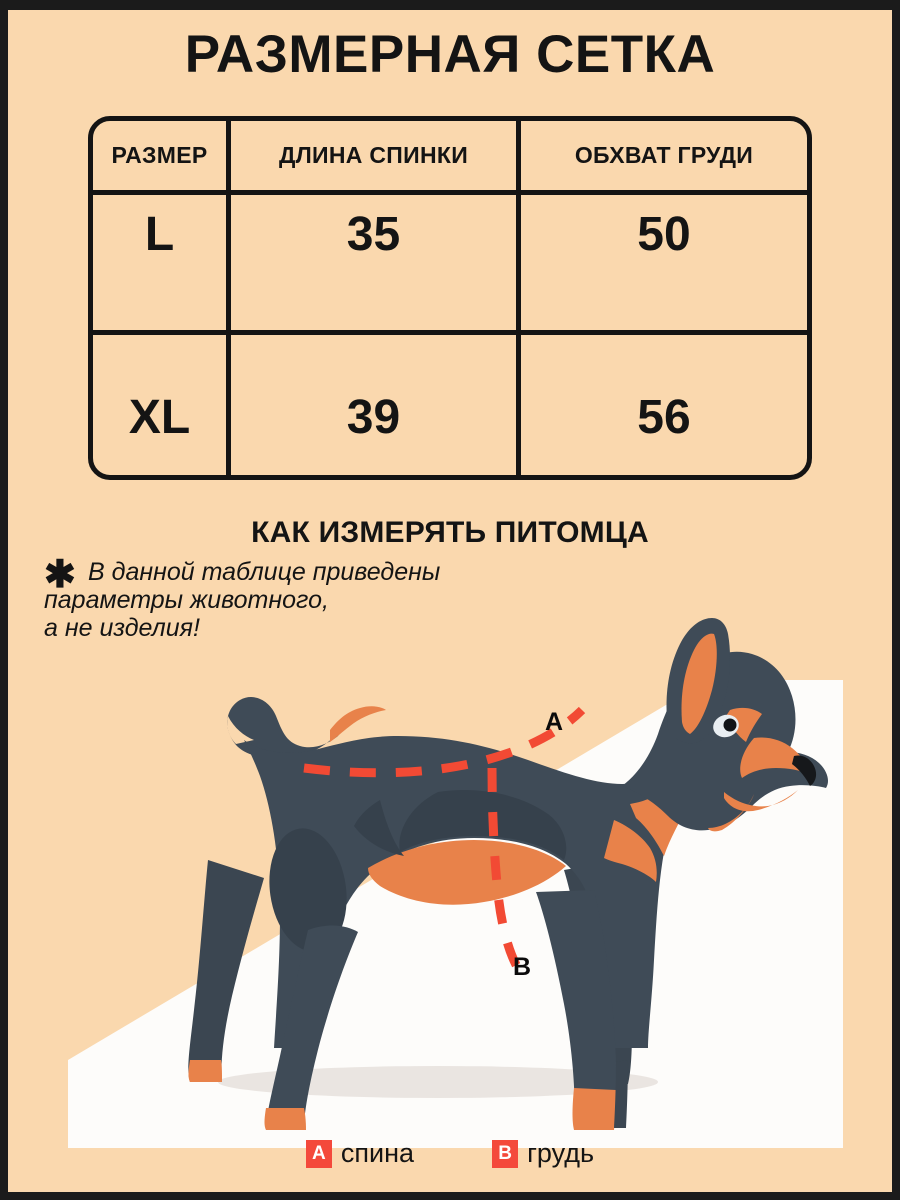 This screenshot has height=1200, width=900. What do you see at coordinates (744, 724) in the screenshot?
I see `dog-cheek-tan` at bounding box center [744, 724].